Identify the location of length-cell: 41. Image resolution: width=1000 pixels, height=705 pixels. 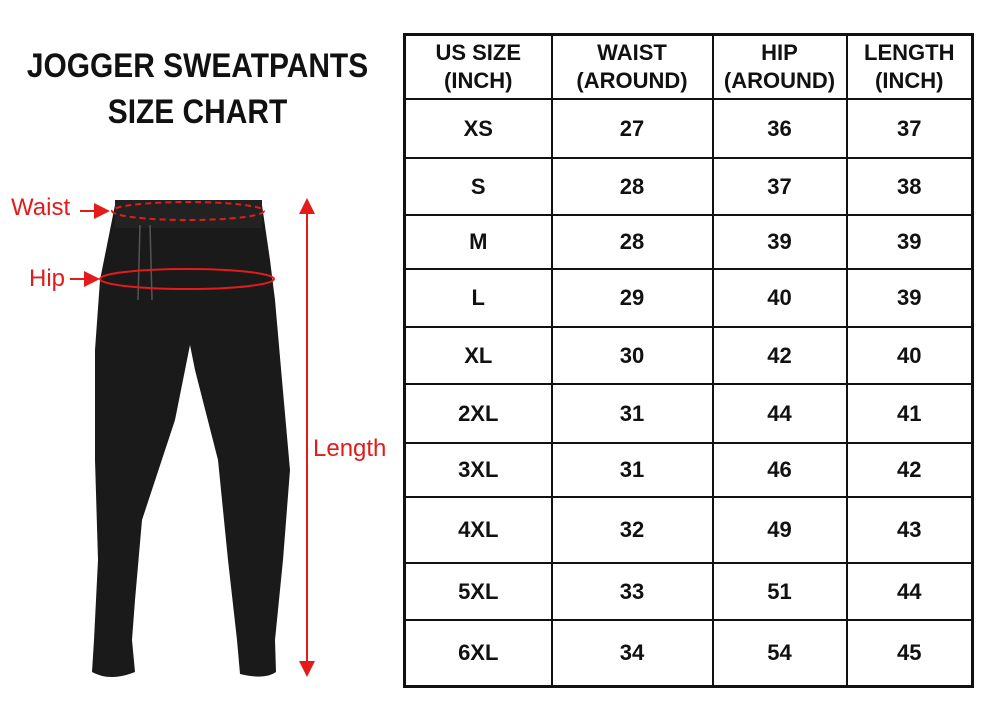
(909, 413).